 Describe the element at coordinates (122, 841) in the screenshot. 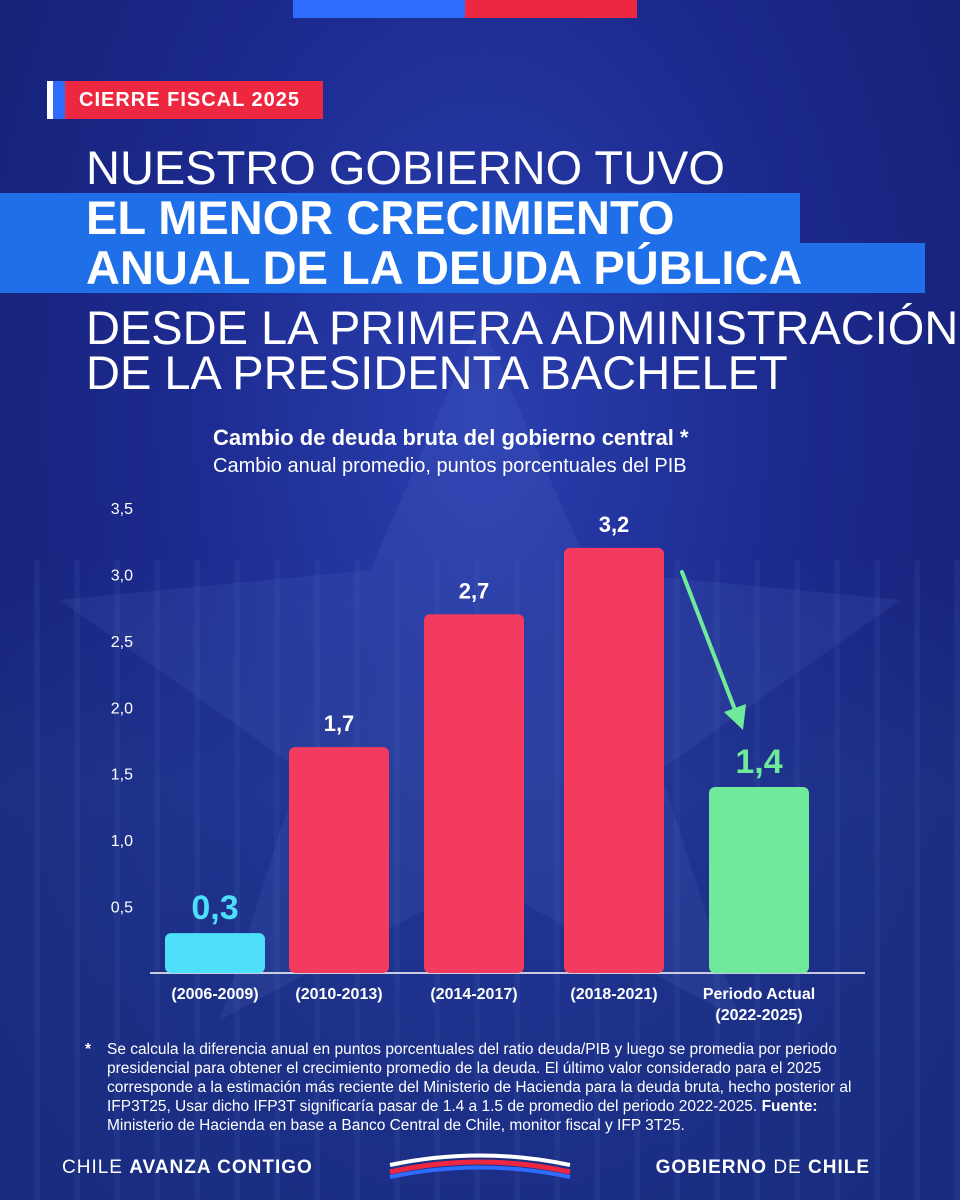

I see `y-tick-label: 1,0` at that location.